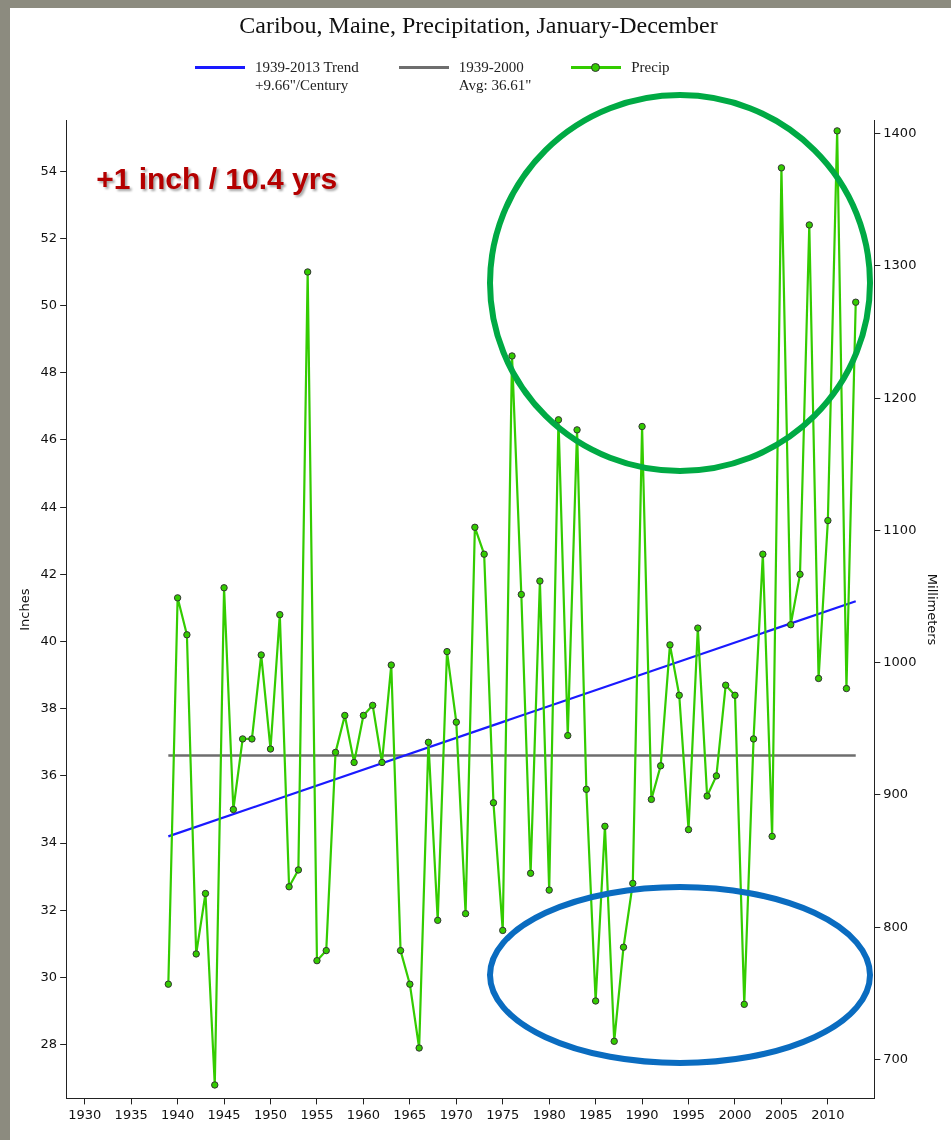 This screenshot has height=1140, width=951. Describe the element at coordinates (642, 1114) in the screenshot. I see `x-tick-label: 1990` at that location.